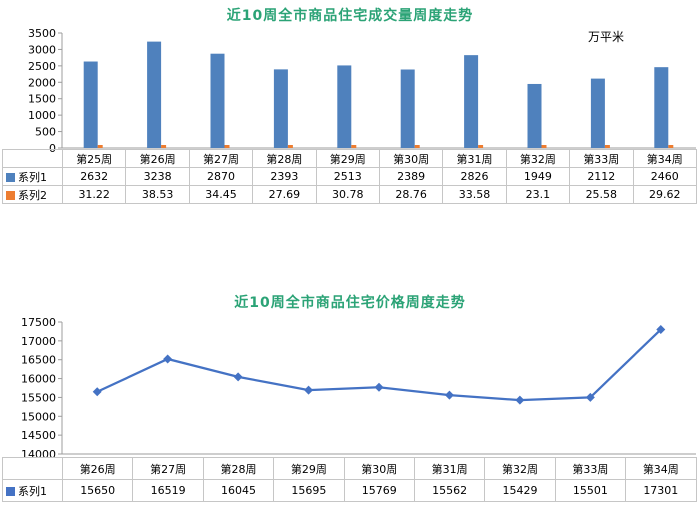 The width and height of the screenshot is (700, 511). Describe the element at coordinates (411, 176) in the screenshot. I see `value-cell: 2389` at that location.